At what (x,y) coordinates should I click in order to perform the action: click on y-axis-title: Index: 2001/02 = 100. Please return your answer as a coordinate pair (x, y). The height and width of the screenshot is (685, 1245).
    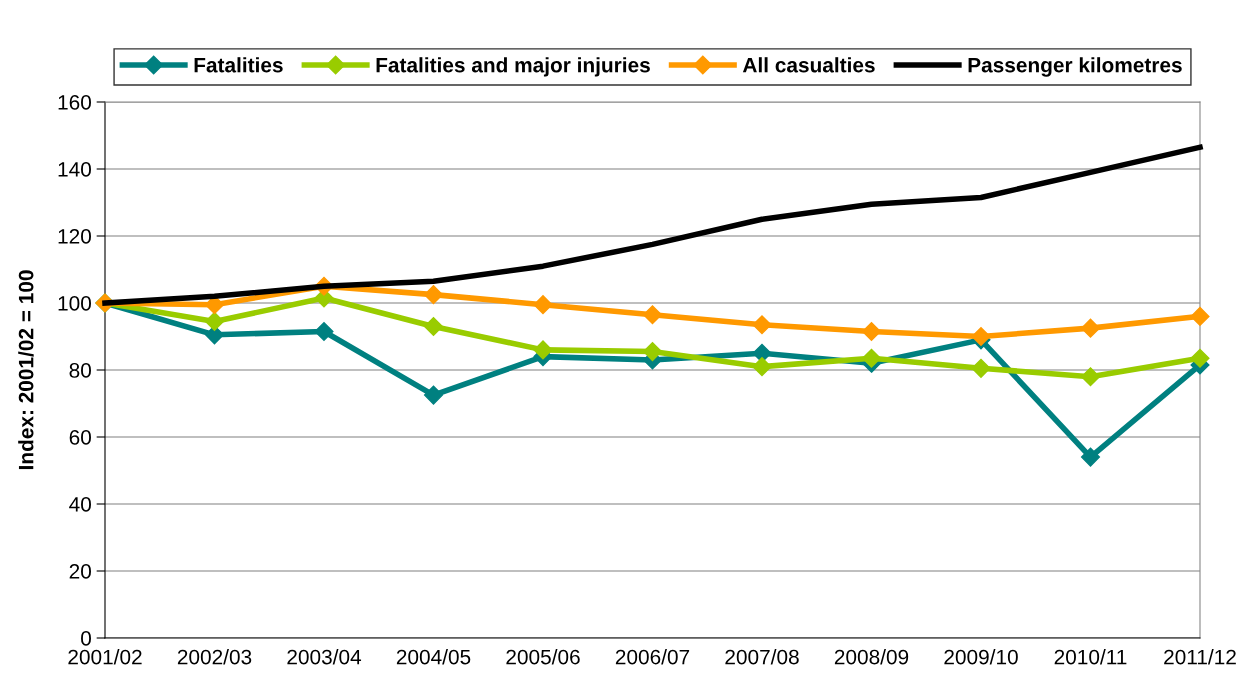
    Looking at the image, I should click on (26, 370).